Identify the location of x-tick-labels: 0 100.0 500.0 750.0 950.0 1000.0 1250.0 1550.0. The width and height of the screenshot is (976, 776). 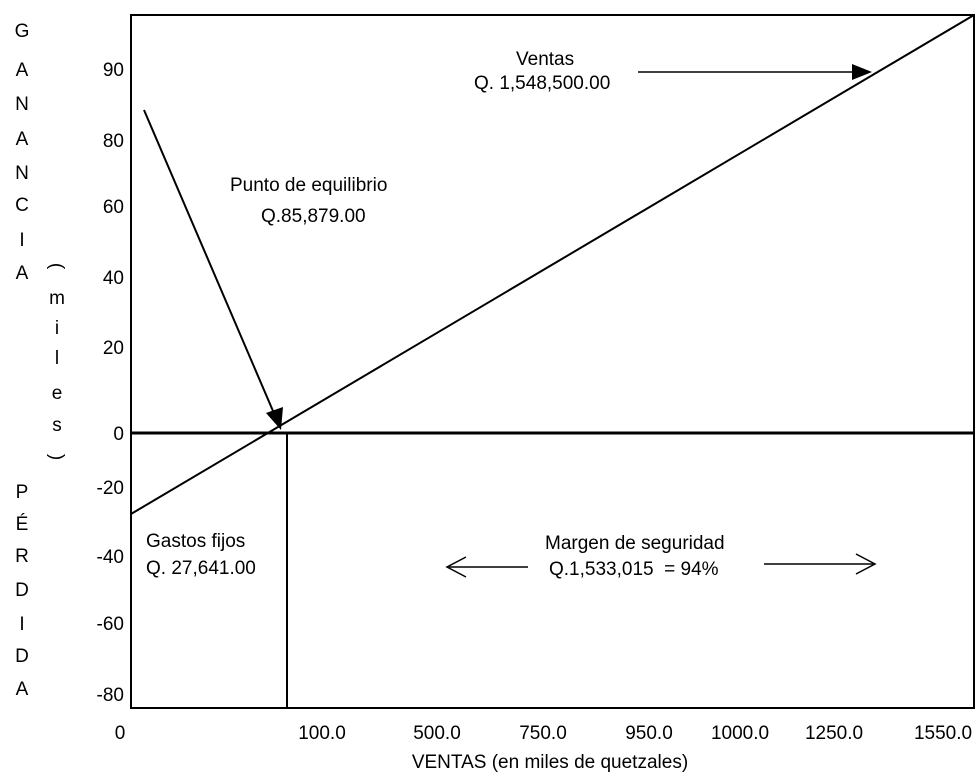
(543, 733).